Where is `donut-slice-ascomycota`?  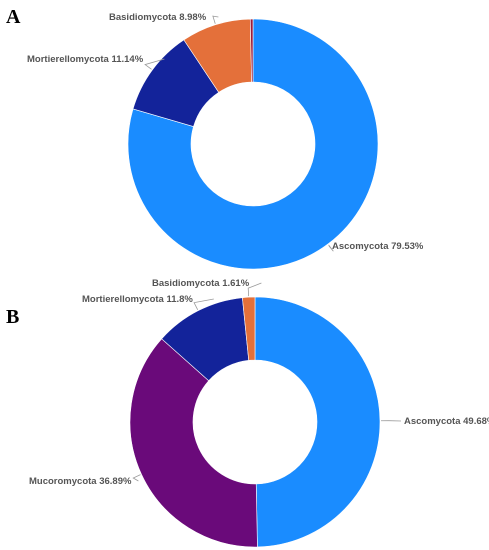
donut-slice-ascomycota is located at coordinates (317, 422).